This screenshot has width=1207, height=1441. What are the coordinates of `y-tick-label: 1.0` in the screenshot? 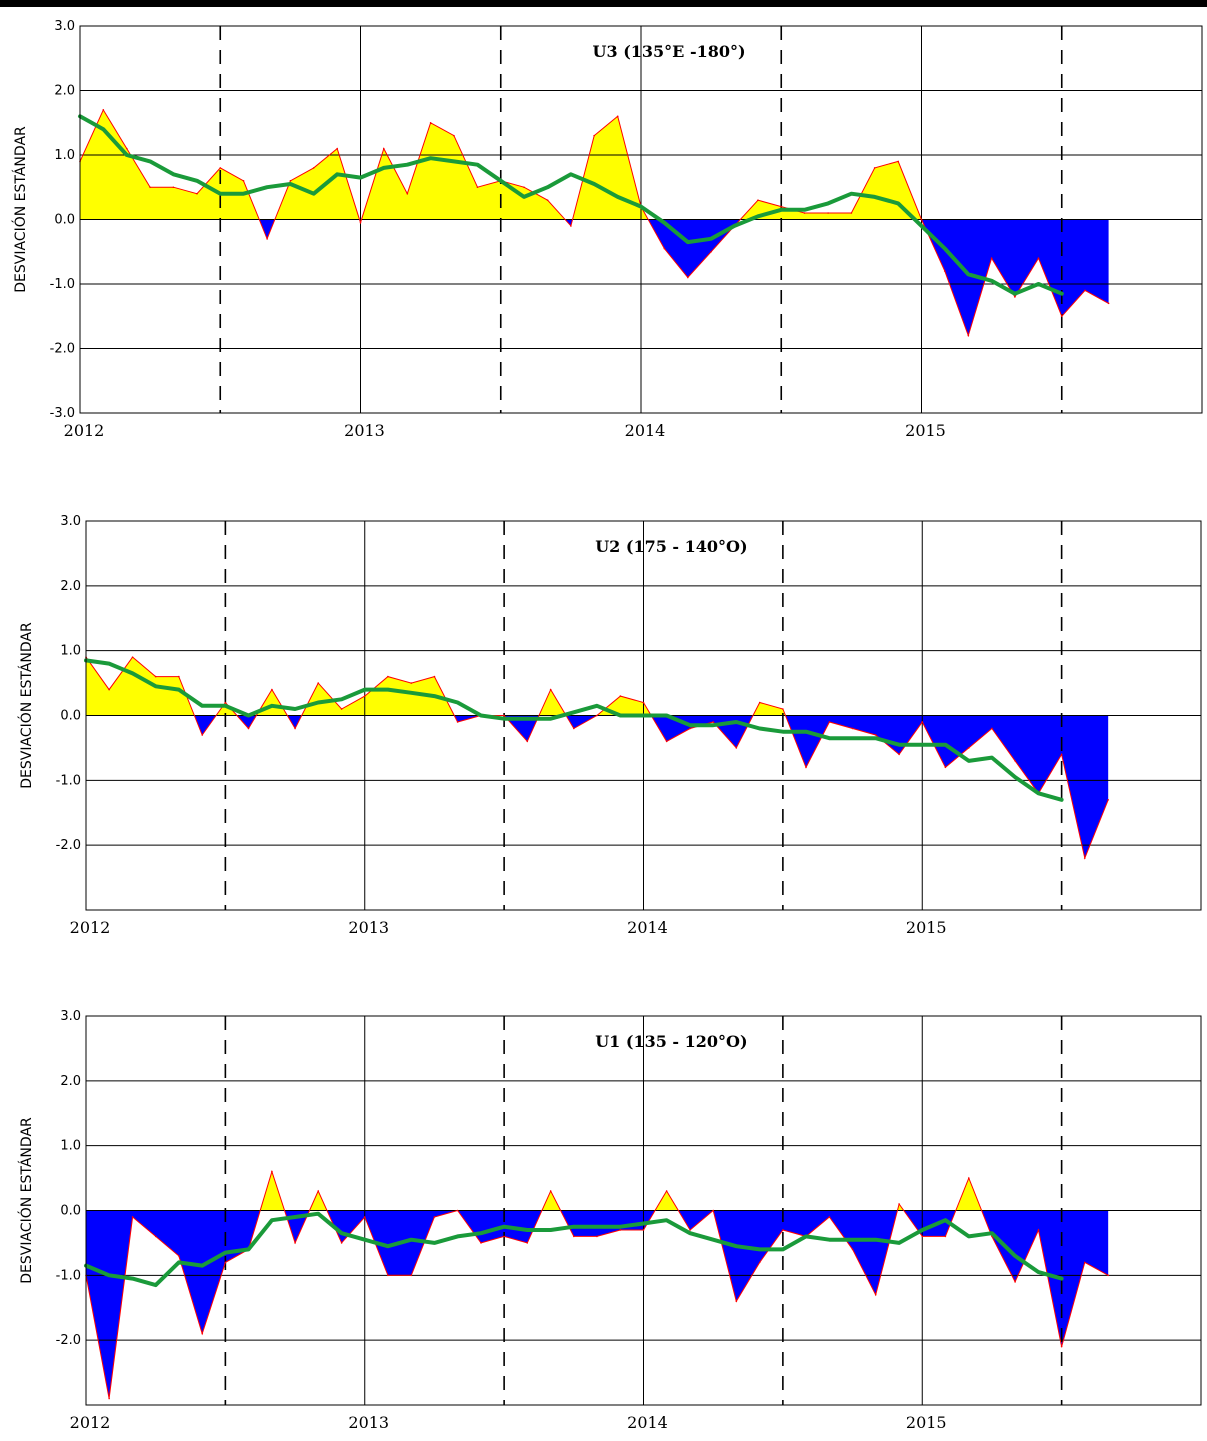 It's located at (70, 1146).